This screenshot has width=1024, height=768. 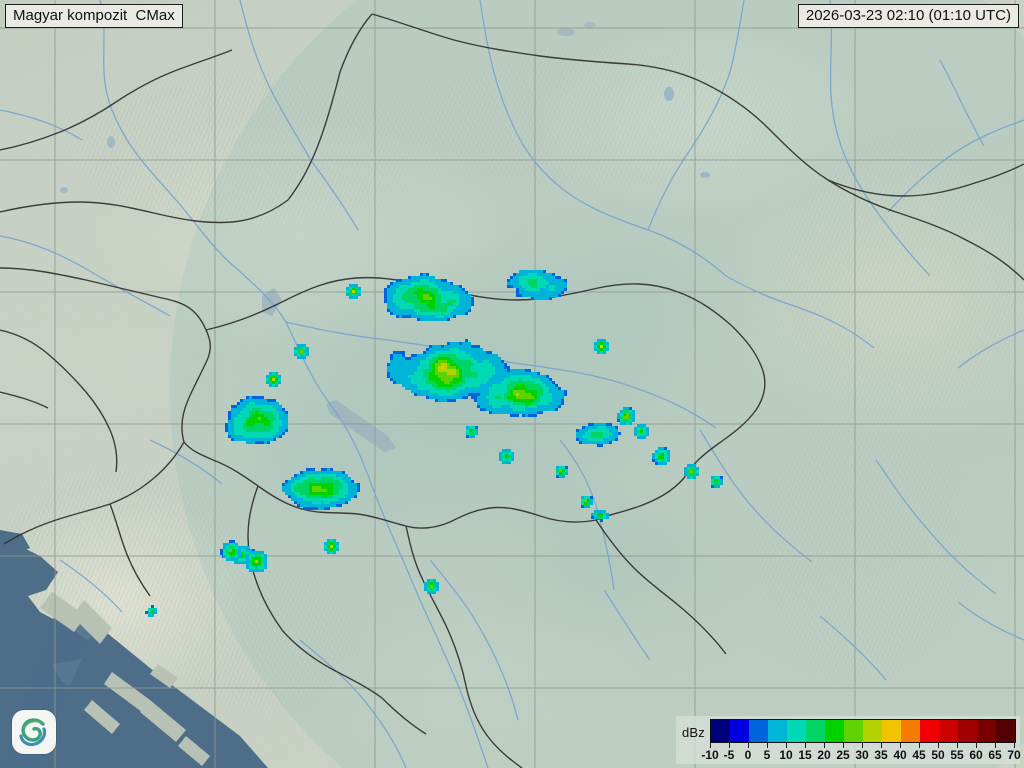 I want to click on legend-tick-20: 20, so click(x=824, y=755).